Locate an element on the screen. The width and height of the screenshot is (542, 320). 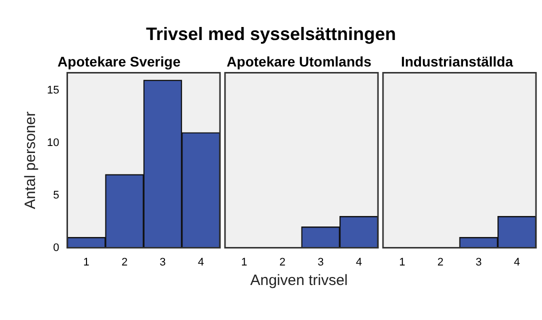
chart-subtitle: Apotekare Sverige is located at coordinates (119, 61).